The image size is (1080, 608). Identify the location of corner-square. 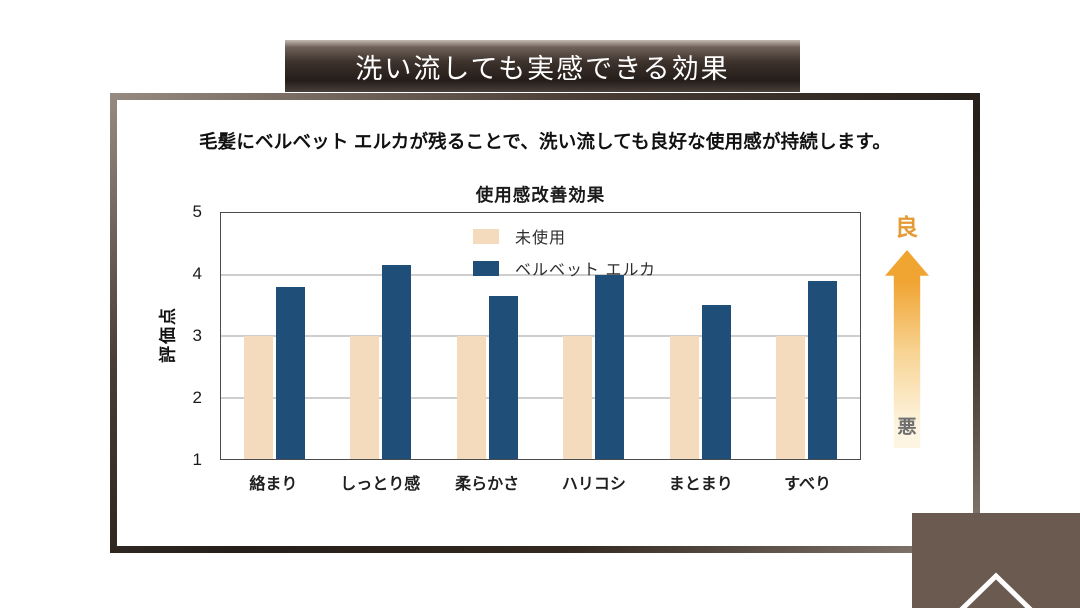
(996, 560).